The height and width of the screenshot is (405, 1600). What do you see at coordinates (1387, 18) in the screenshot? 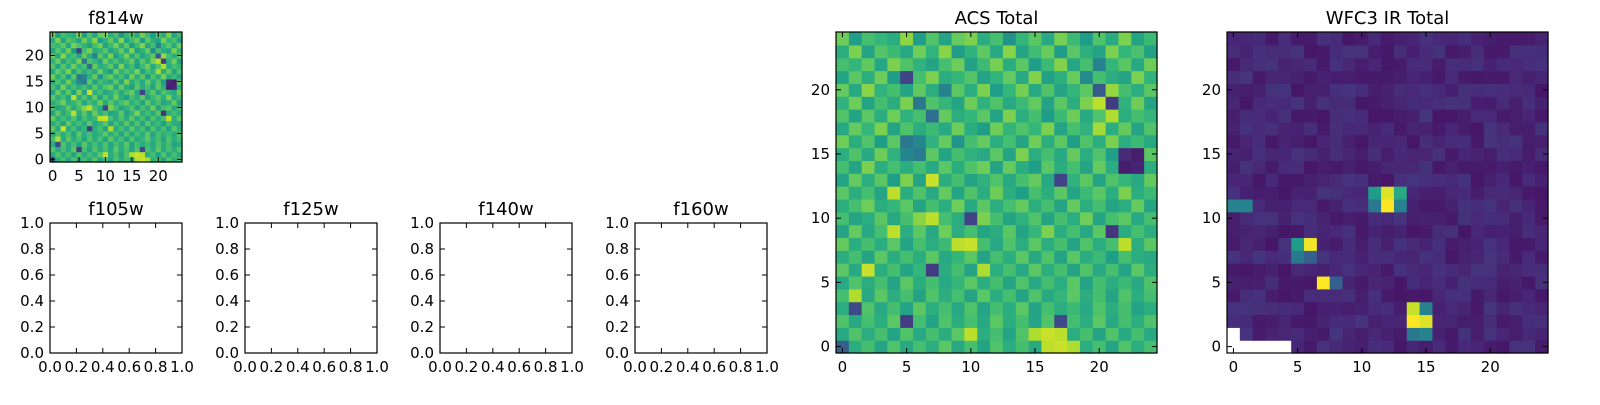
I see `panel-title-wfc3-ir-total: WFC3 IR Total` at bounding box center [1387, 18].